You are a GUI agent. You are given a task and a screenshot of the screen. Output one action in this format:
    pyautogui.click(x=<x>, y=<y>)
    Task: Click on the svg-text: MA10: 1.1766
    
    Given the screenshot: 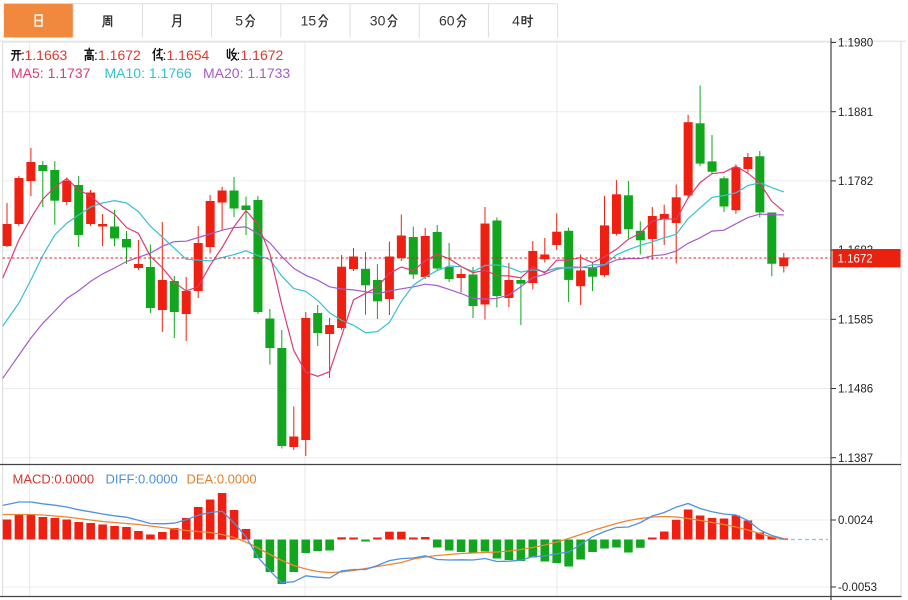 What is the action you would take?
    pyautogui.click(x=148, y=73)
    